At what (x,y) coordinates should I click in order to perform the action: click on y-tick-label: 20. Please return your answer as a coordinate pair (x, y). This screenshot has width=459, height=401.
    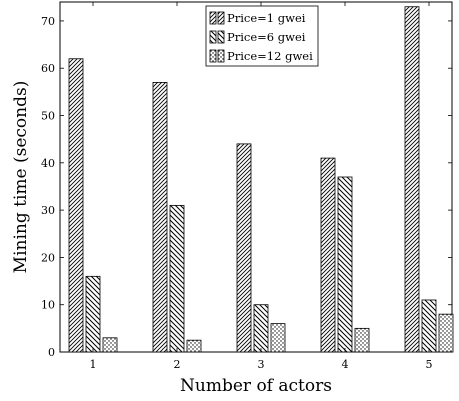
    Looking at the image, I should click on (48, 257).